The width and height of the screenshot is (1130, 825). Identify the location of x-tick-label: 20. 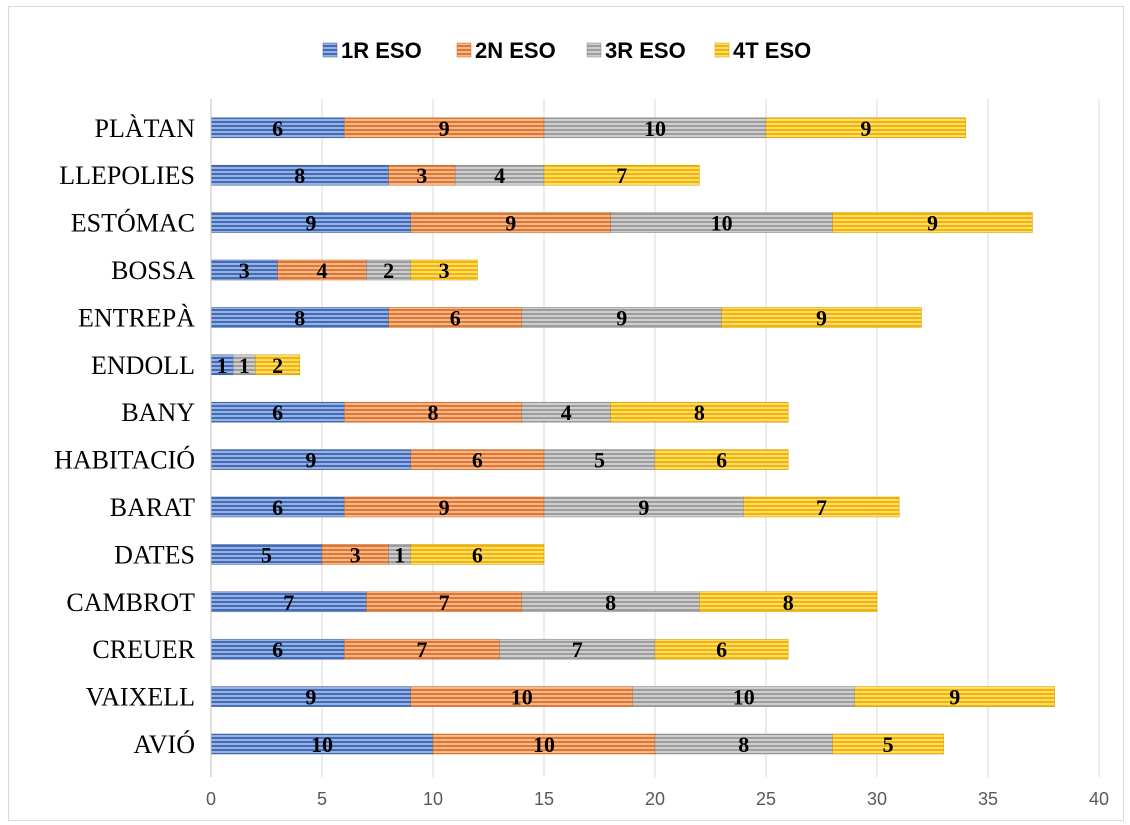
(655, 799).